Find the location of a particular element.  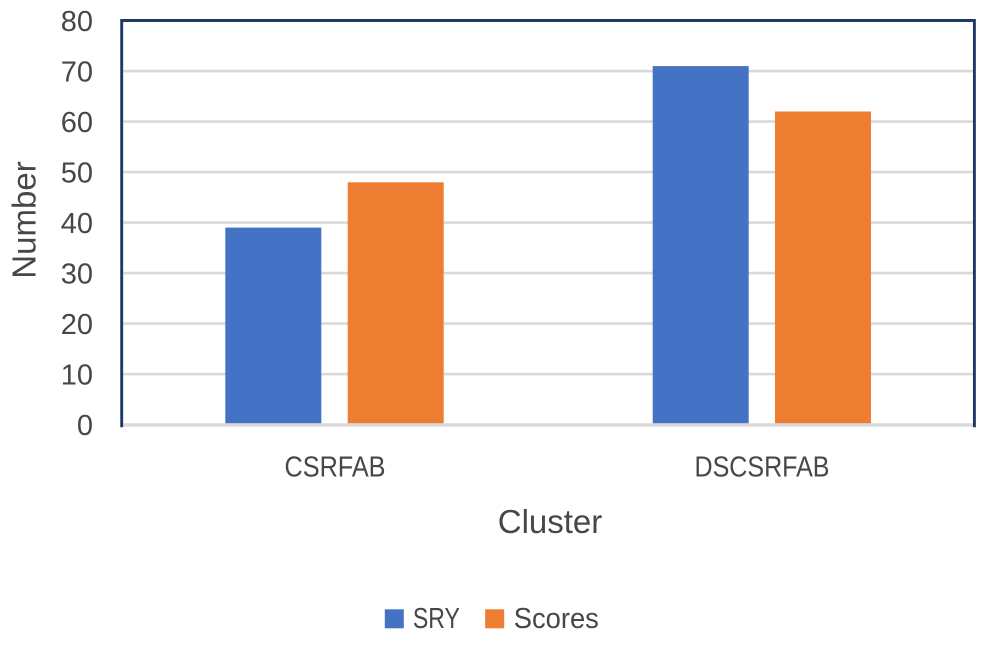

svg-text: 30 is located at coordinates (77, 274).